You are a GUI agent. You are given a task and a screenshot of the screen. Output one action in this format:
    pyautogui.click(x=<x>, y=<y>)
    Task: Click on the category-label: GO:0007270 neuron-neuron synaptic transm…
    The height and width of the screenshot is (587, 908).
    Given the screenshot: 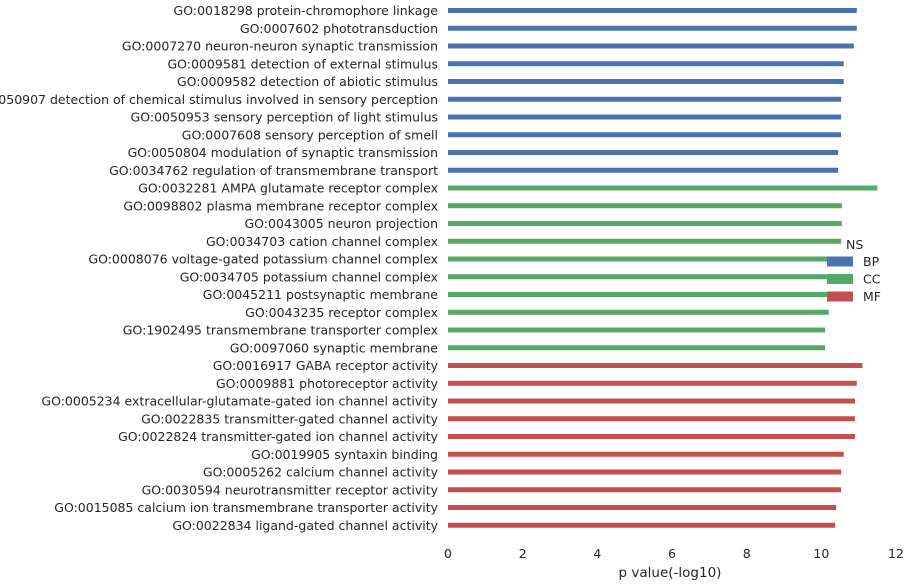 What is the action you would take?
    pyautogui.click(x=280, y=46)
    